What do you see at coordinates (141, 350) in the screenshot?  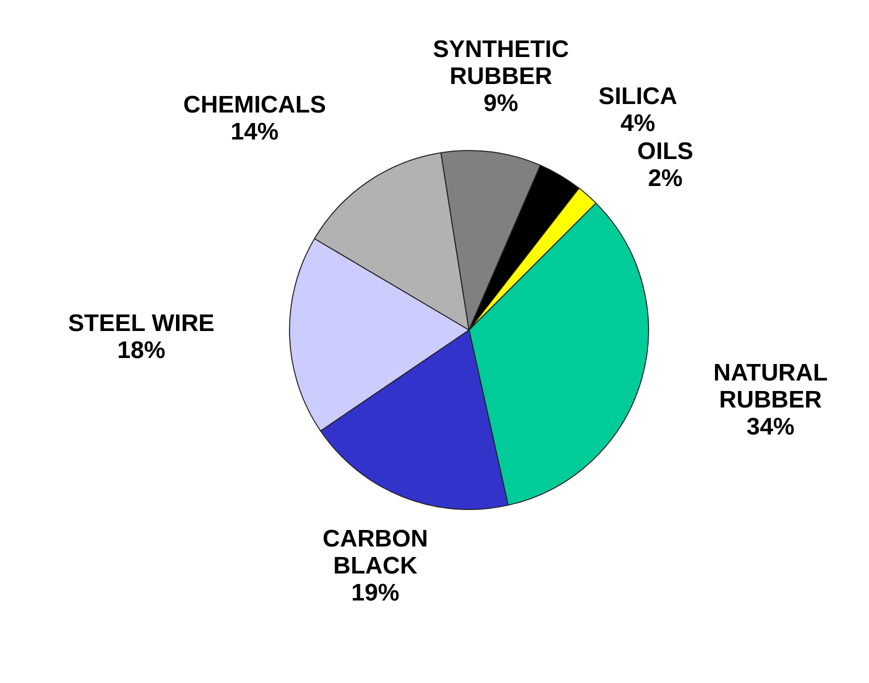 I see `data-label: 18%` at bounding box center [141, 350].